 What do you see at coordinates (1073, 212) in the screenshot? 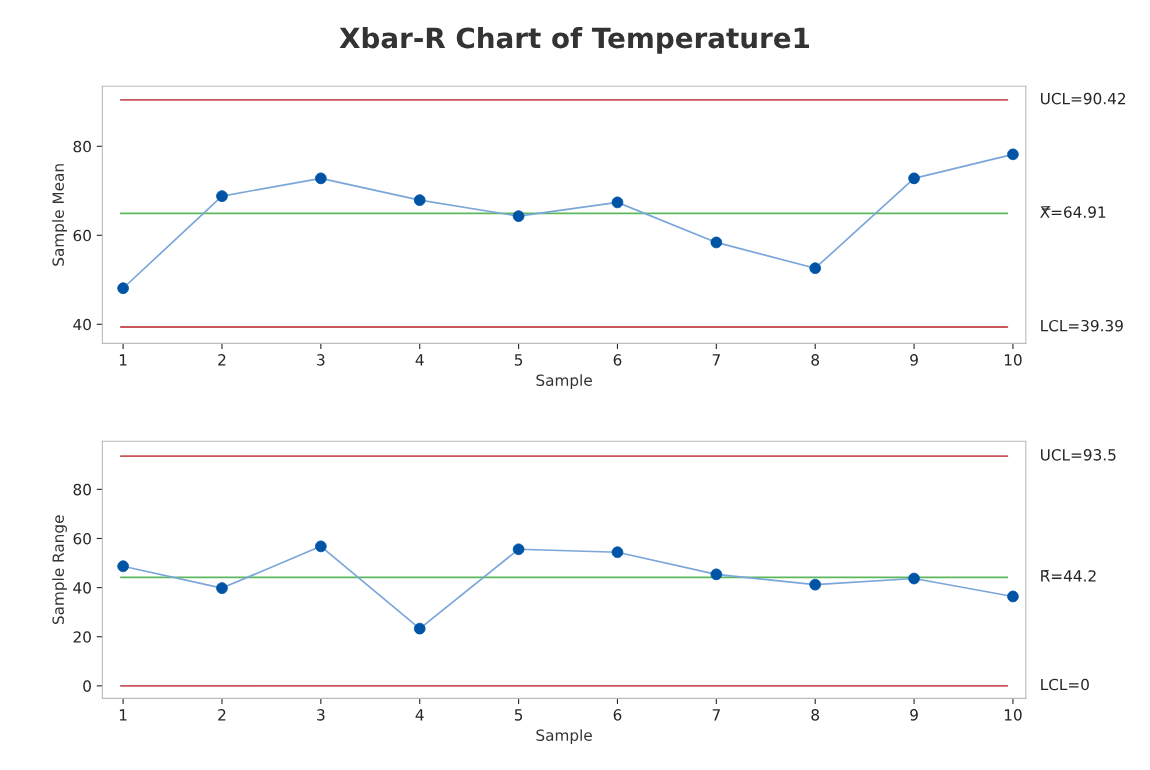
I see `ref-line-label: X̿=64.91` at bounding box center [1073, 212].